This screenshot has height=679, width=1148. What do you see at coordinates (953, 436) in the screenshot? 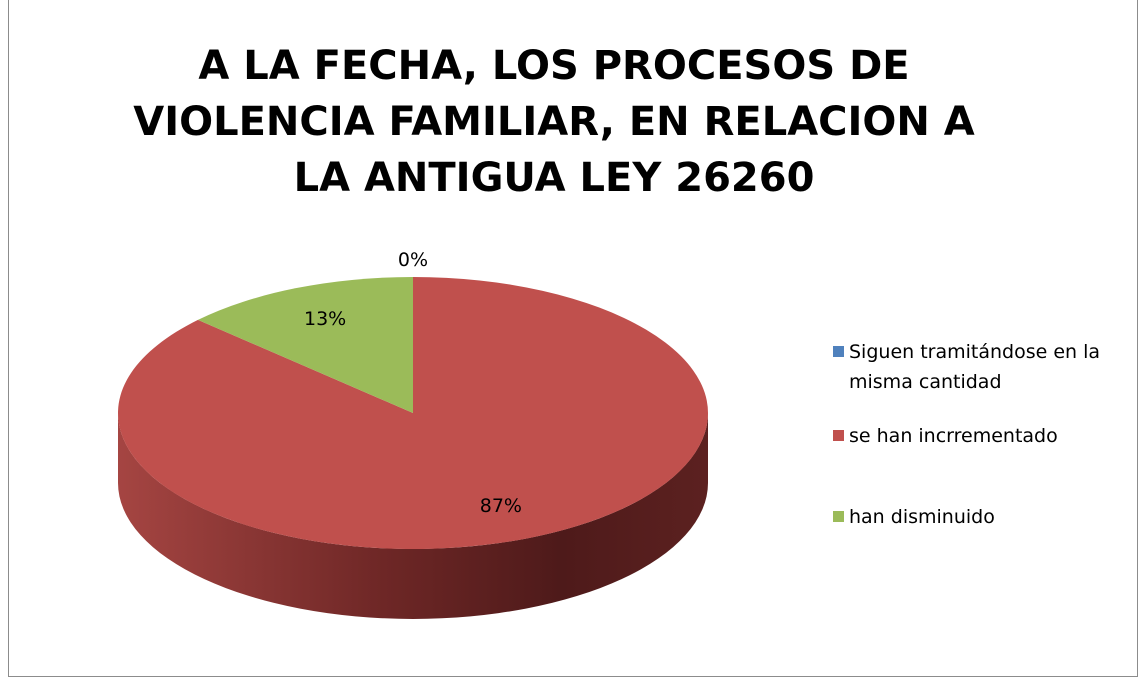
I see `legend-label: se han incrrementado` at bounding box center [953, 436].